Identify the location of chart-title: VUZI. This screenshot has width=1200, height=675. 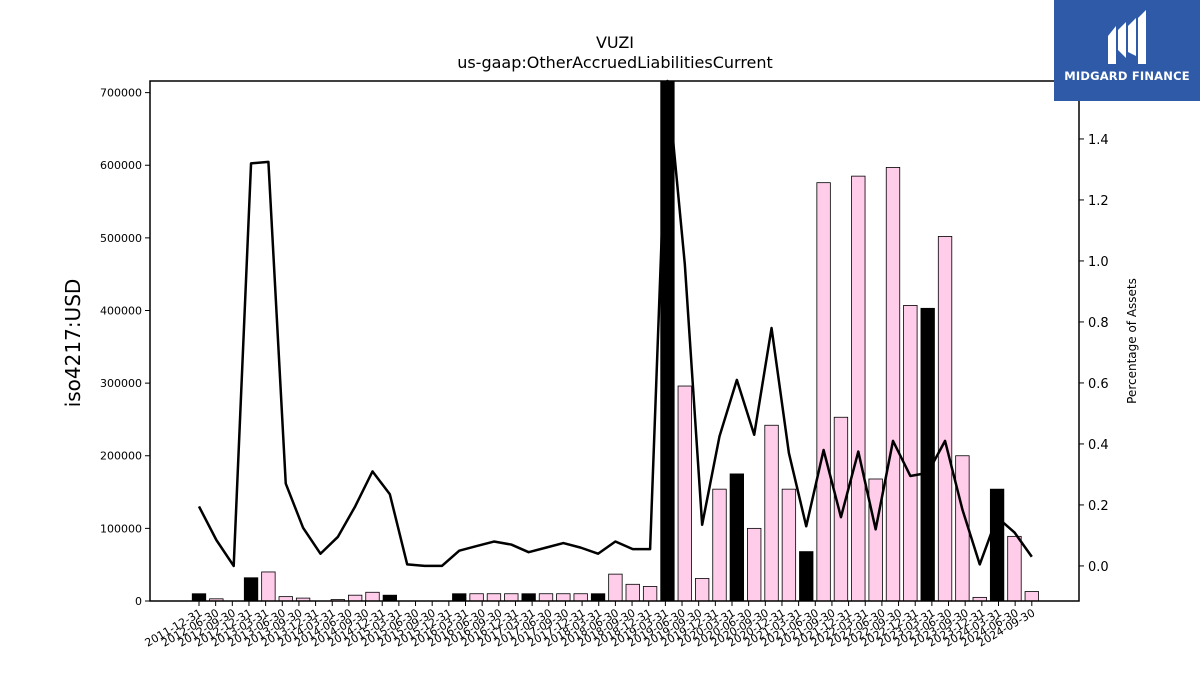
(615, 42).